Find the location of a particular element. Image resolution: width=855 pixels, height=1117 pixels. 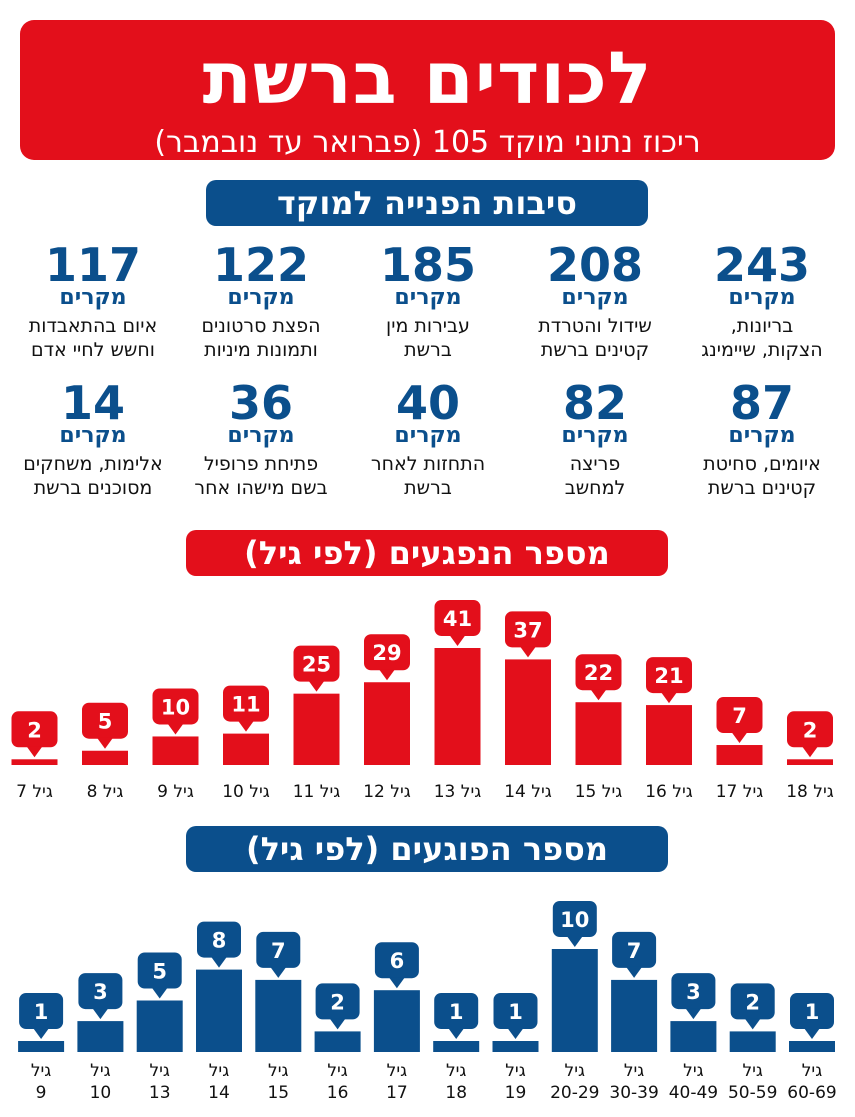

tick-label: גיל 18 is located at coordinates (810, 792).